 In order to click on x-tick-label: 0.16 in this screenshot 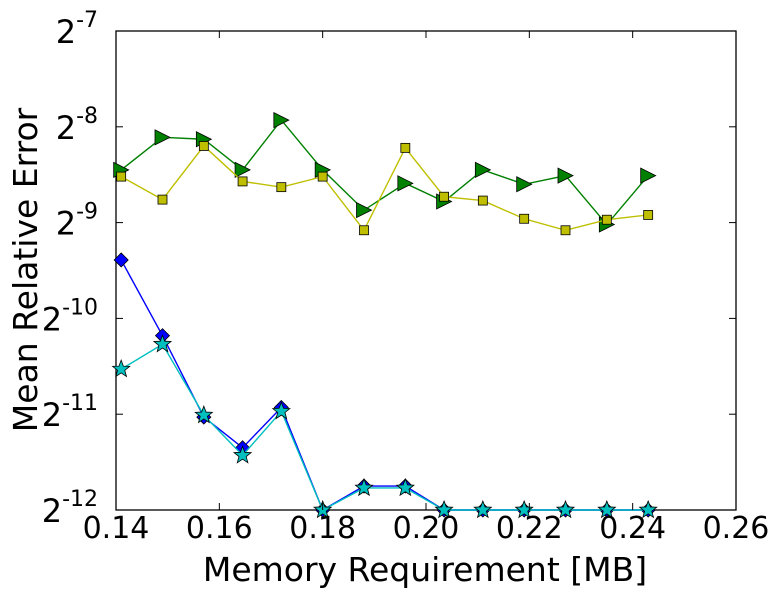, I will do `click(219, 528)`.